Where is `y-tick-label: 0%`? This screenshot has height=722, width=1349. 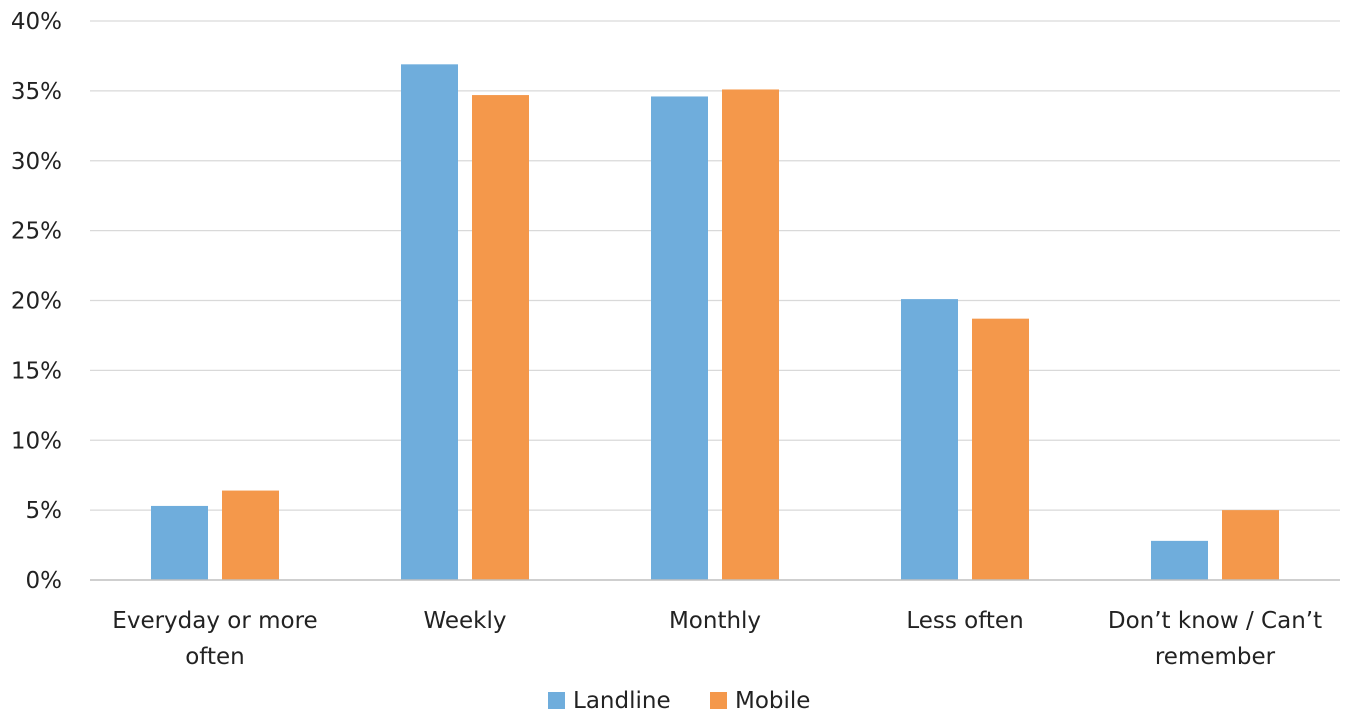 y-tick-label: 0% is located at coordinates (44, 581).